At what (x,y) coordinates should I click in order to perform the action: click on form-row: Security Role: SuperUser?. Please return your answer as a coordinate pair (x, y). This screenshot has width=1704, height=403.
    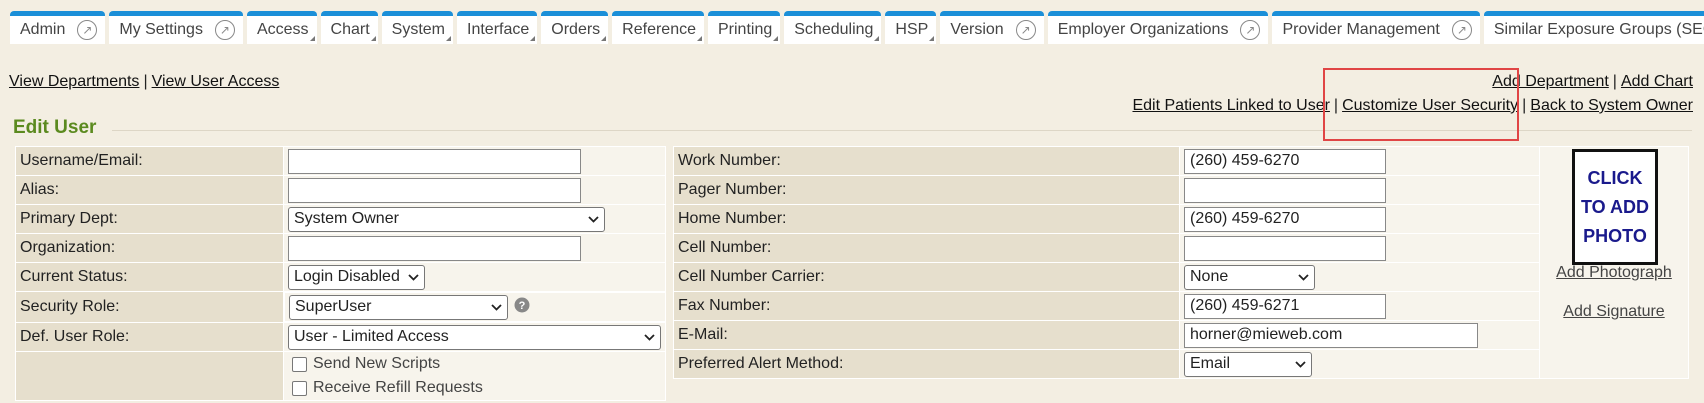
    Looking at the image, I should click on (340, 307).